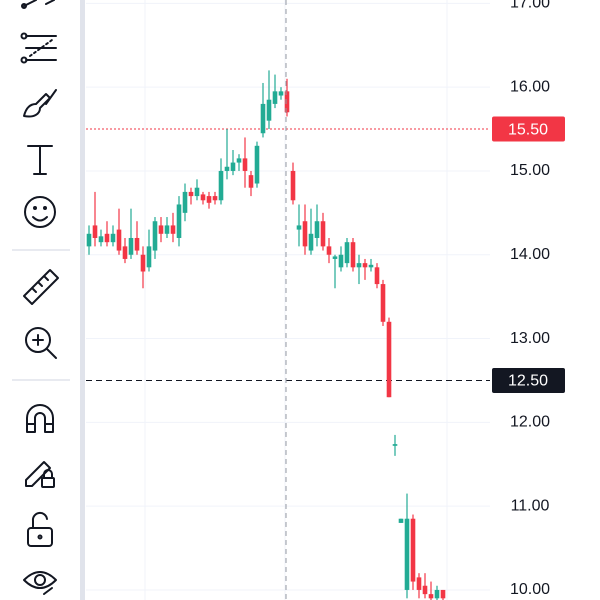 Image resolution: width=600 pixels, height=600 pixels. Describe the element at coordinates (40, 103) in the screenshot. I see `brush-tool` at that location.